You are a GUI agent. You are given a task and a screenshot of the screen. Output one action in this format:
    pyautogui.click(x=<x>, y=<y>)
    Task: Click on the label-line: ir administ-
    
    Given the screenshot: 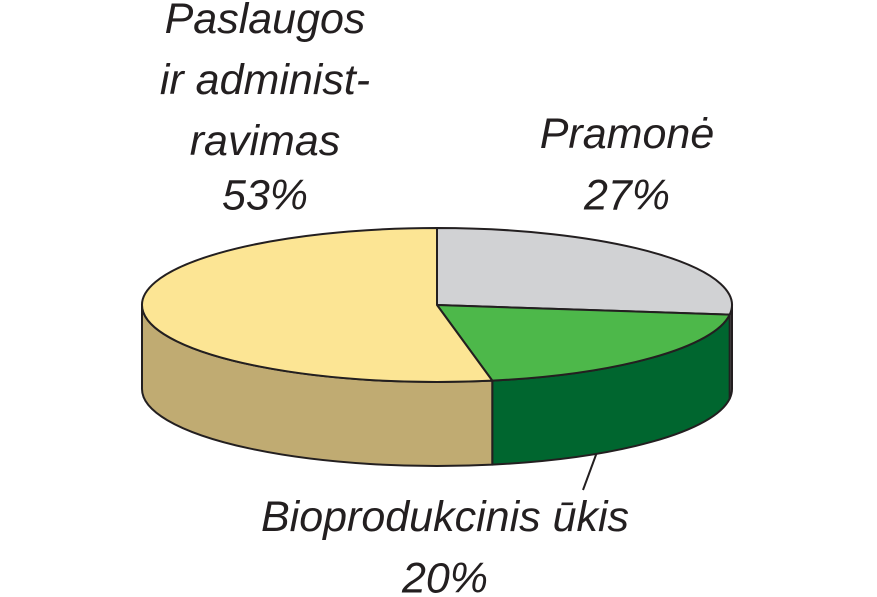 What is the action you would take?
    pyautogui.click(x=265, y=80)
    